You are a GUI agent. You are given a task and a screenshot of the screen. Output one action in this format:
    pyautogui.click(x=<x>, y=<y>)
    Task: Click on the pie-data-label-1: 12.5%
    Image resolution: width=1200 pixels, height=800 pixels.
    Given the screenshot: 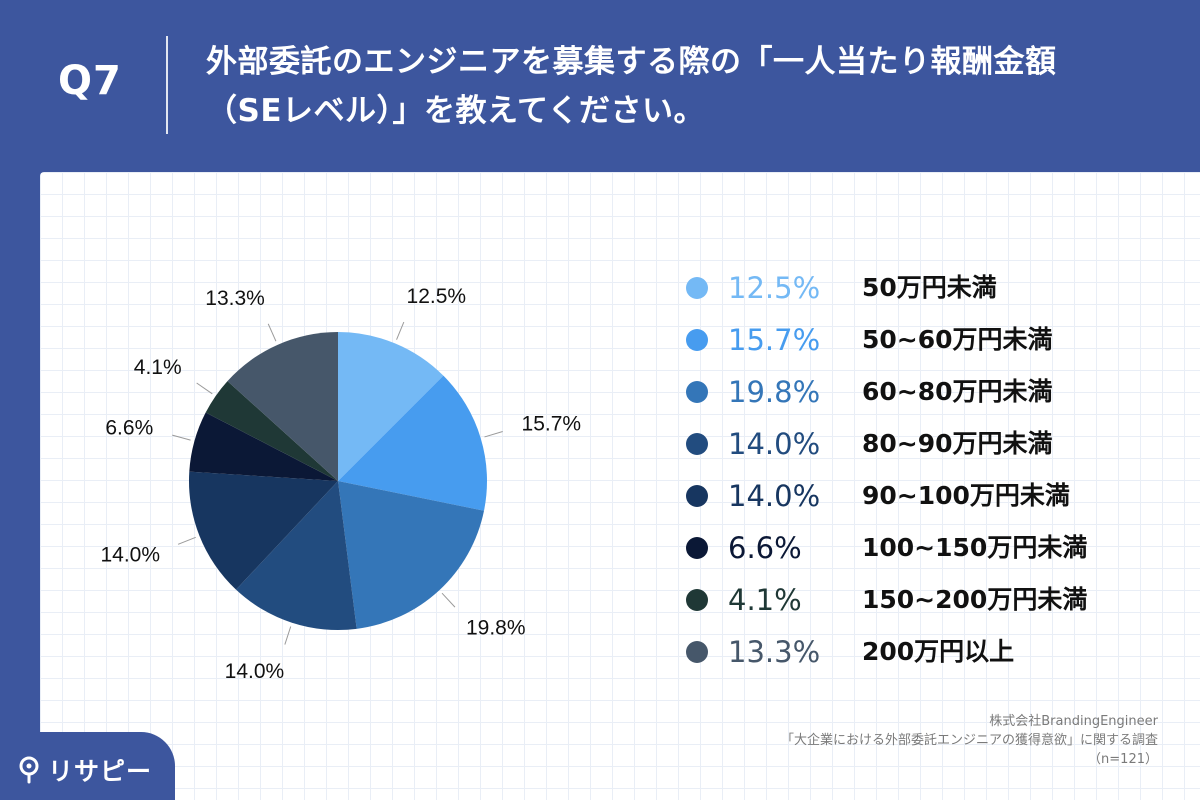 What is the action you would take?
    pyautogui.click(x=437, y=296)
    